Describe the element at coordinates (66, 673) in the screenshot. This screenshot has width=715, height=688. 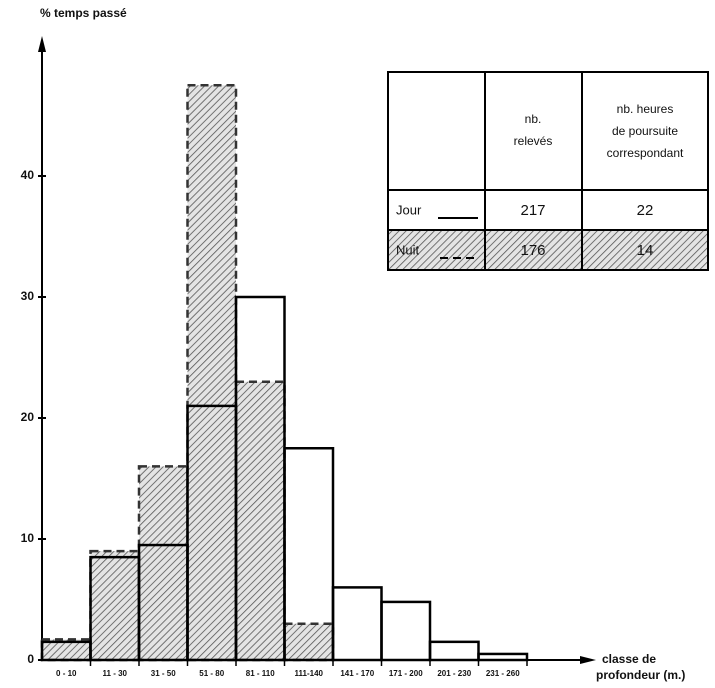
I see `x-tick-label: 0 - 10` at that location.